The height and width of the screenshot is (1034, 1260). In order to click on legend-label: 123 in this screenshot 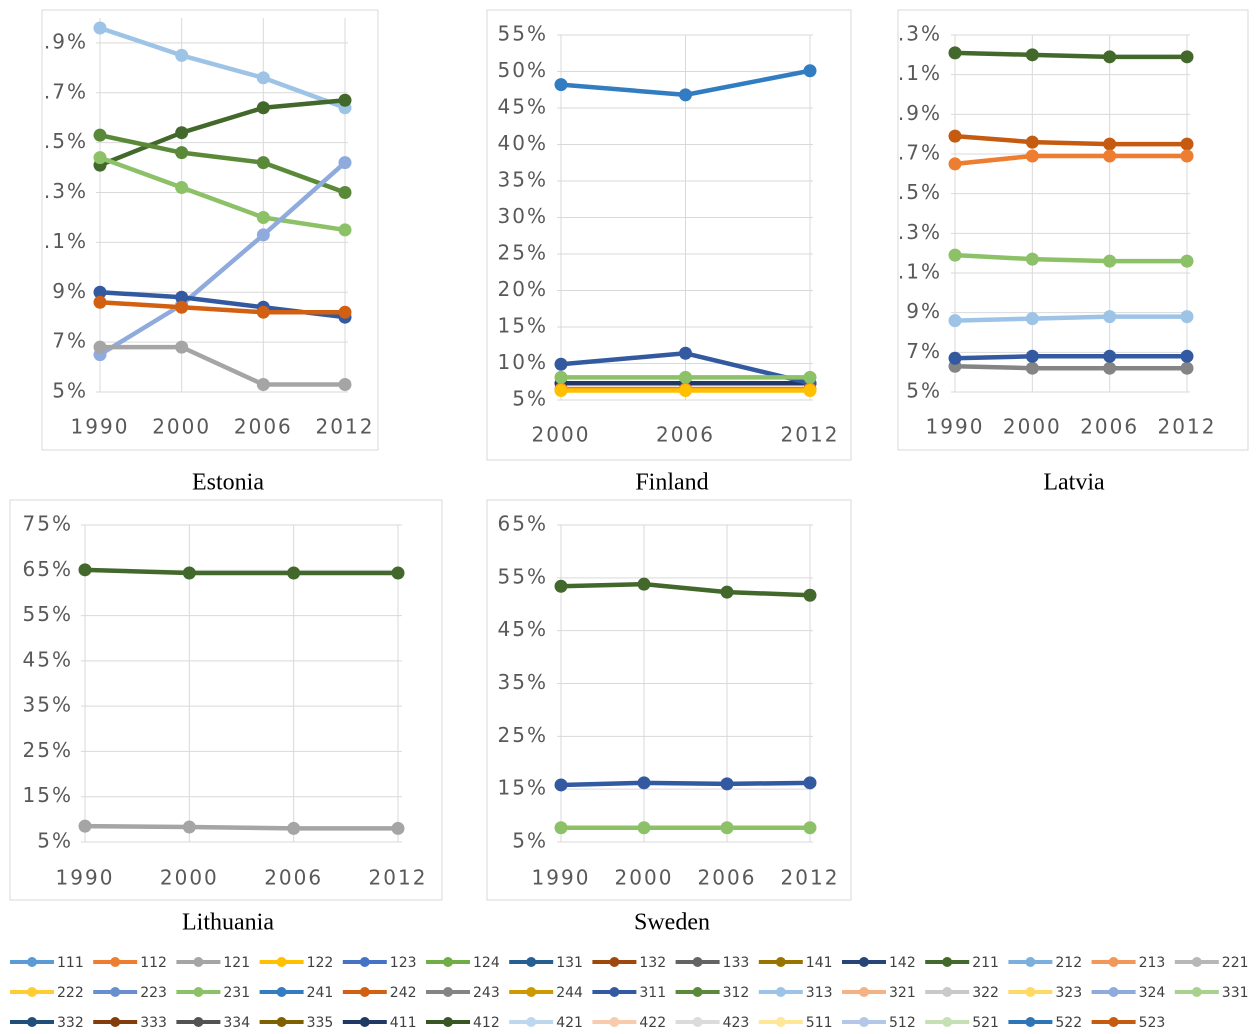, I will do `click(403, 963)`.